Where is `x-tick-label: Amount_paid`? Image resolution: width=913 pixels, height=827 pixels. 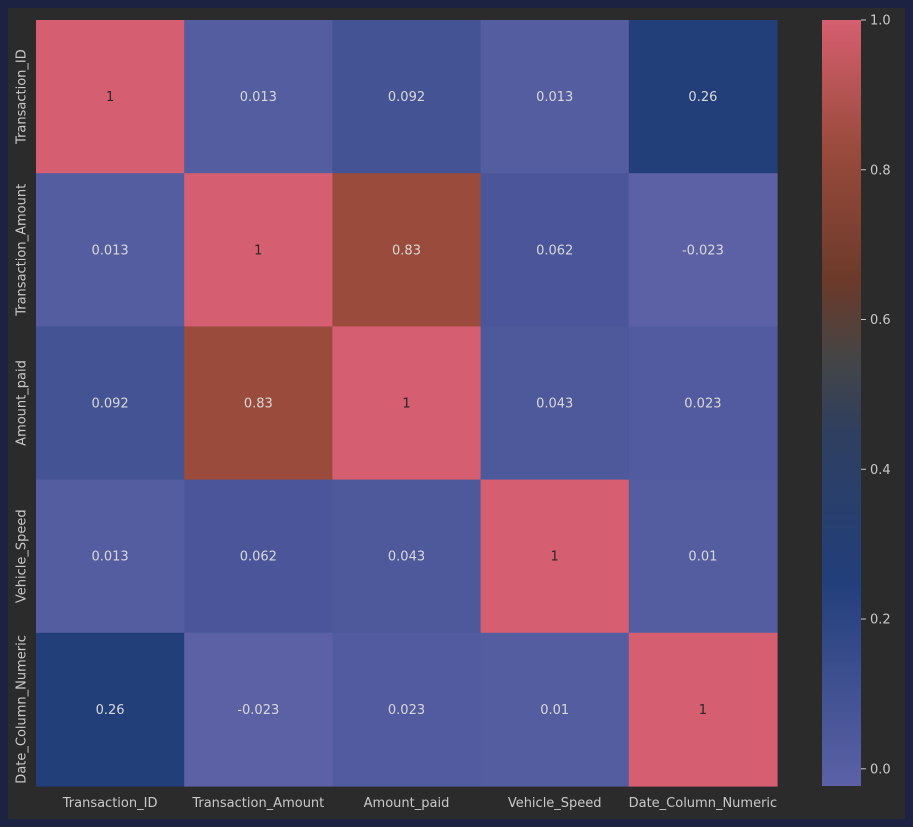 x-tick-label: Amount_paid is located at coordinates (407, 803).